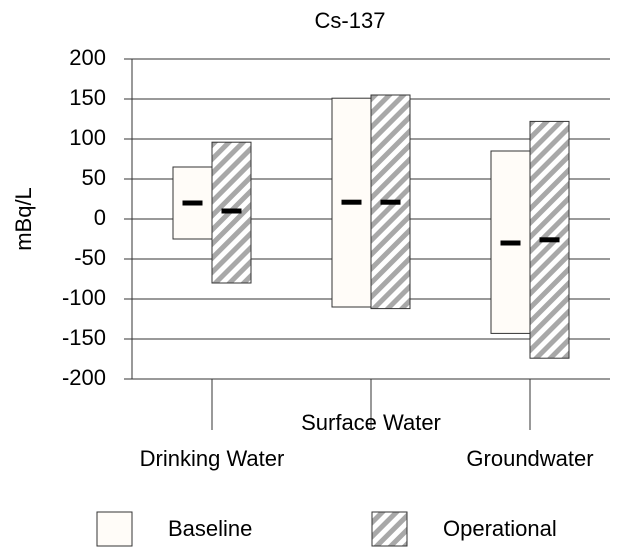 The height and width of the screenshot is (551, 617). Describe the element at coordinates (212, 458) in the screenshot. I see `x-tick-label: Drinking Water` at that location.